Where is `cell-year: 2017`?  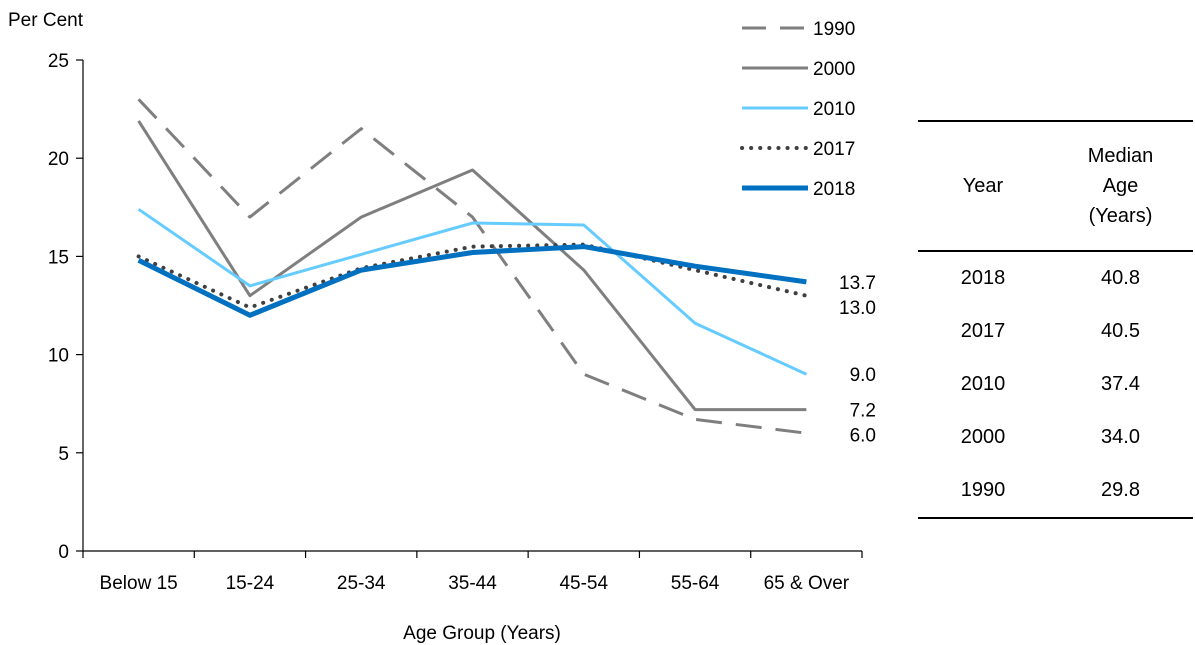 cell-year: 2017 is located at coordinates (983, 331).